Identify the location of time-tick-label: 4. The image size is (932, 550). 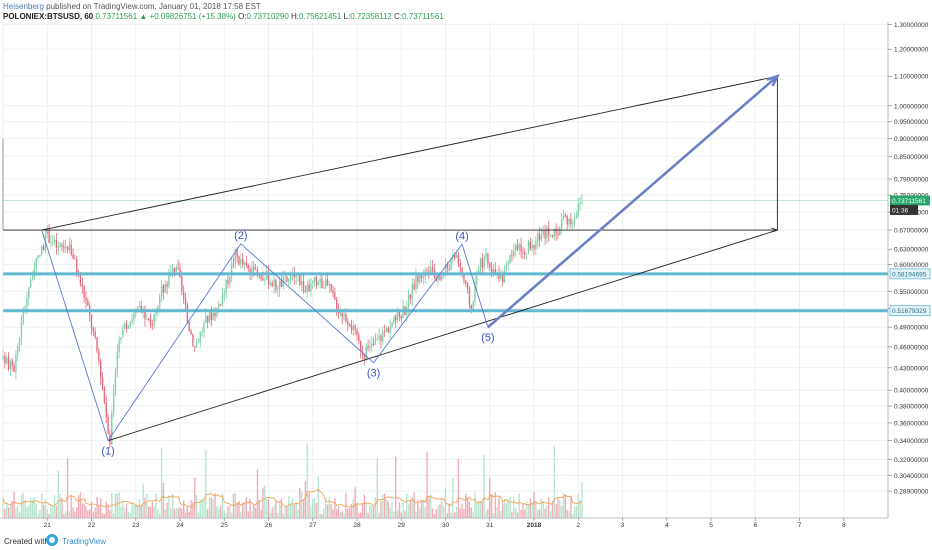
(667, 525).